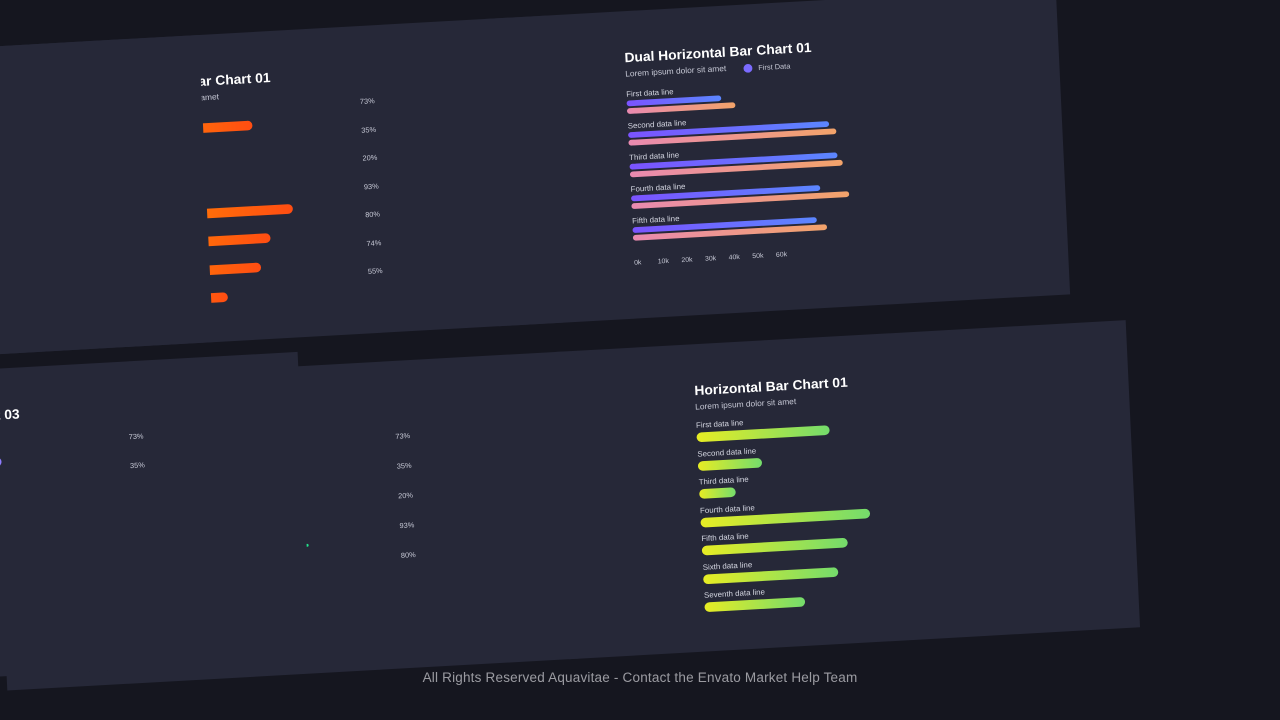 Image resolution: width=1280 pixels, height=720 pixels. I want to click on x-axis-tick-label: 20k, so click(687, 260).